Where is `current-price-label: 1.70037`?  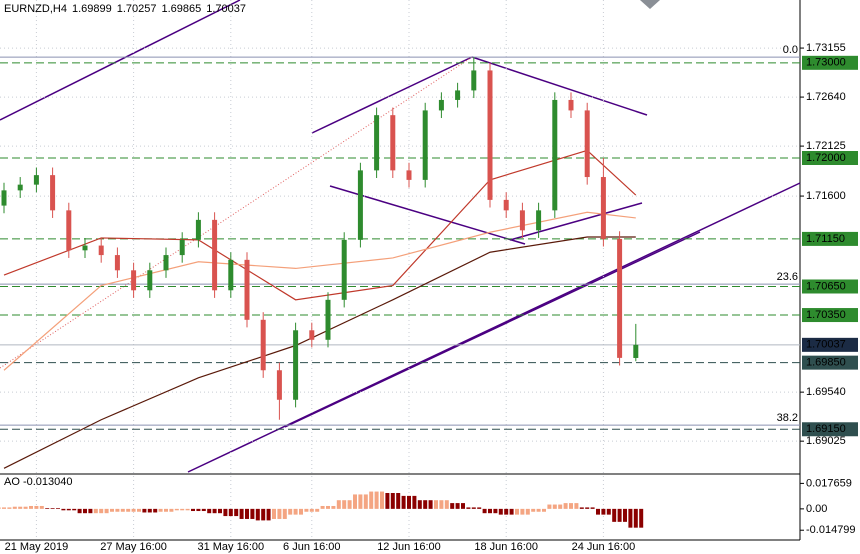
current-price-label: 1.70037 is located at coordinates (826, 345).